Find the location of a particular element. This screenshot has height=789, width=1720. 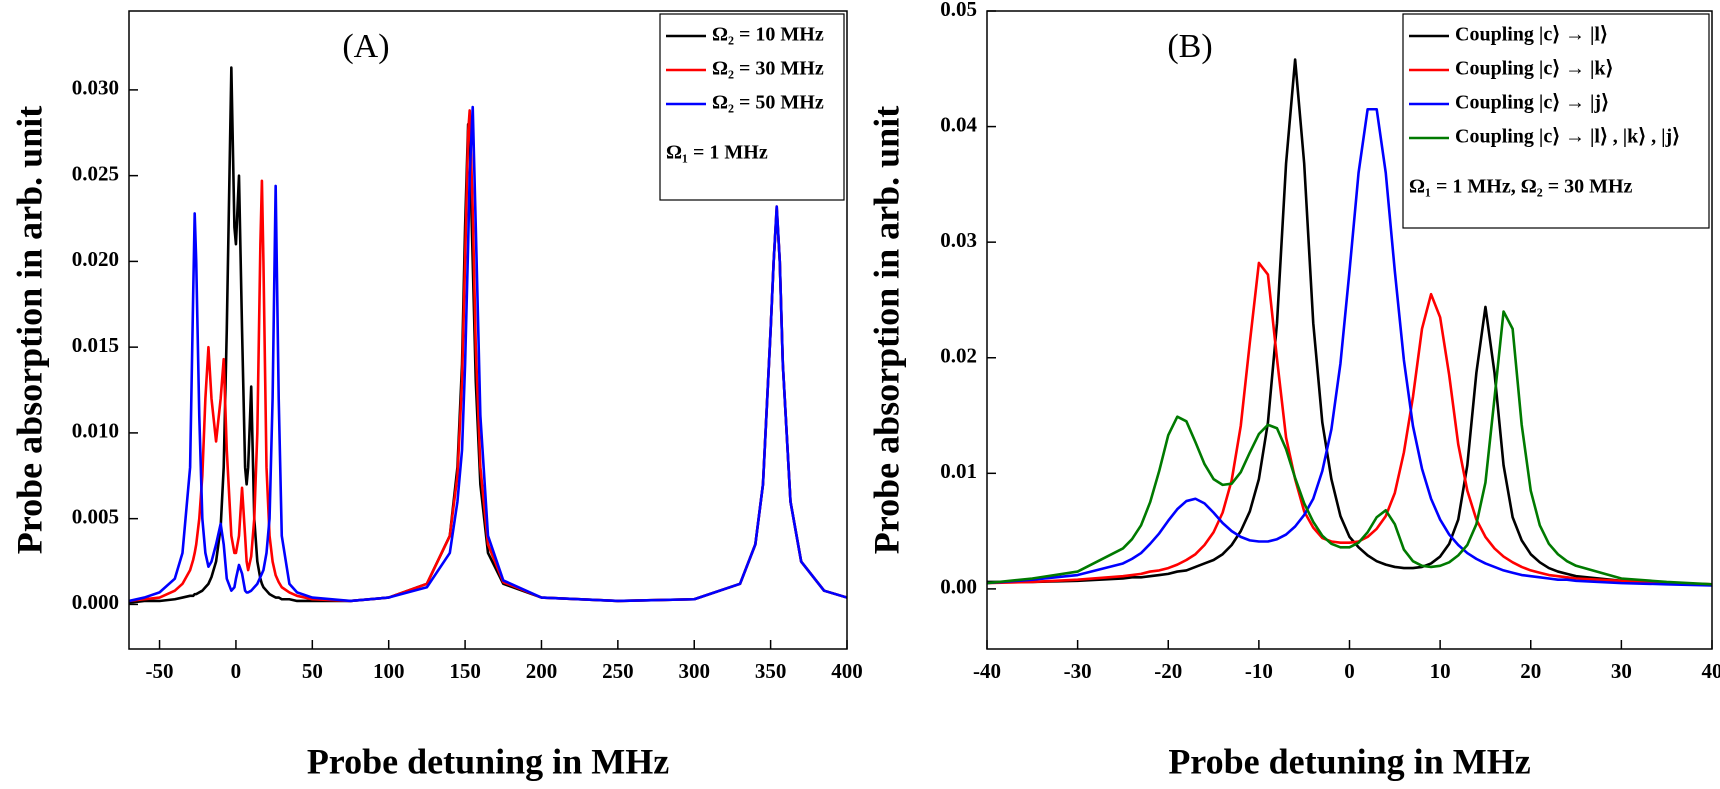

y-tick-label: 0.05 is located at coordinates (958, 10).